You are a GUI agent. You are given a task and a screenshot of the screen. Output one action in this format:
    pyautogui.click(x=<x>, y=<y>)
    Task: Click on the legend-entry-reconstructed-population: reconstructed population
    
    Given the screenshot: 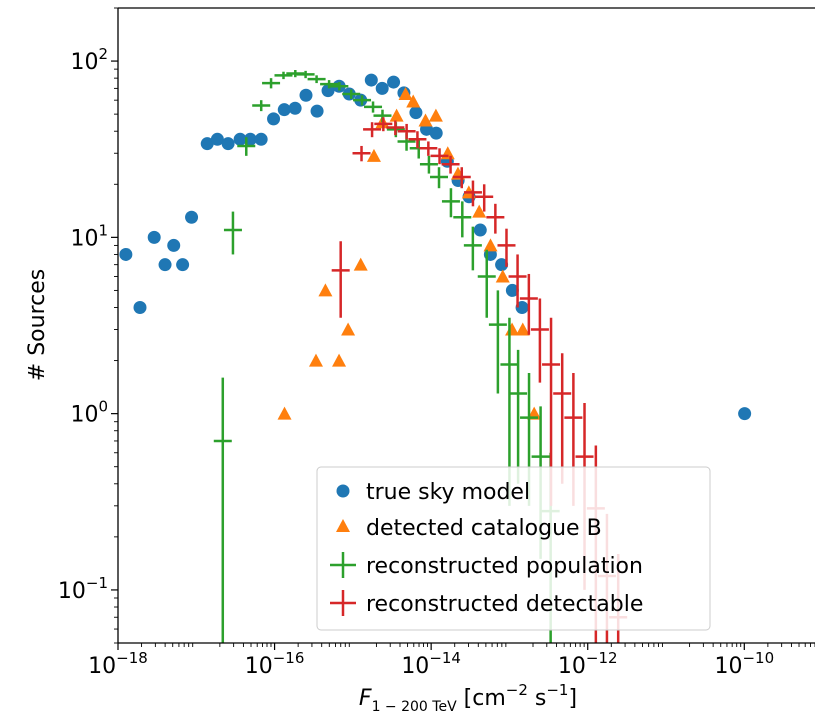 What is the action you would take?
    pyautogui.click(x=486, y=565)
    